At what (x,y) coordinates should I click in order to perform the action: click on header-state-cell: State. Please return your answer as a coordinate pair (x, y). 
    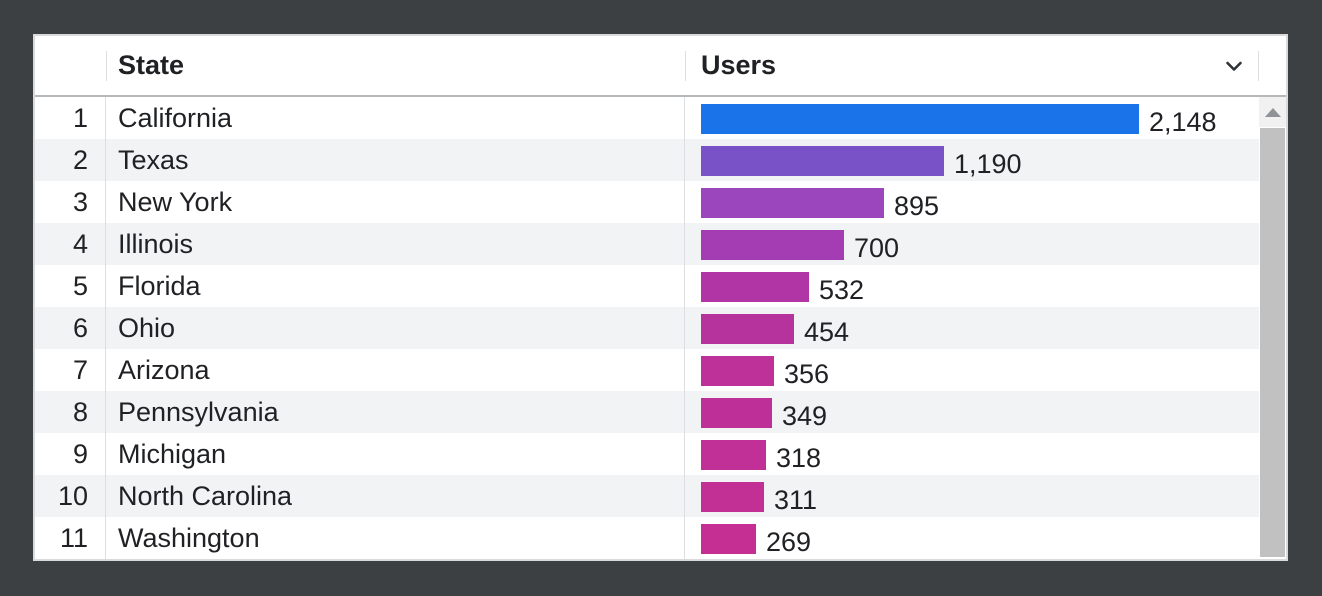
    Looking at the image, I should click on (395, 65).